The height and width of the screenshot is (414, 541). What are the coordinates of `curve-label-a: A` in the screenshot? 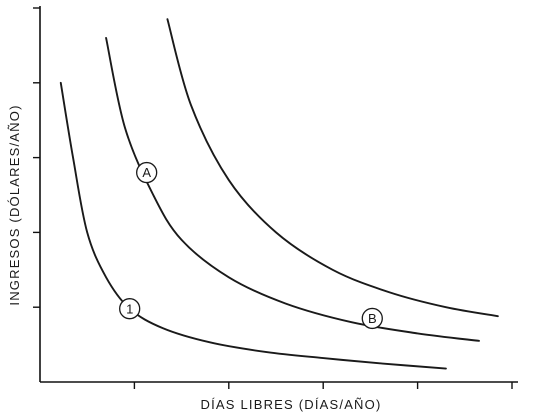 It's located at (147, 172).